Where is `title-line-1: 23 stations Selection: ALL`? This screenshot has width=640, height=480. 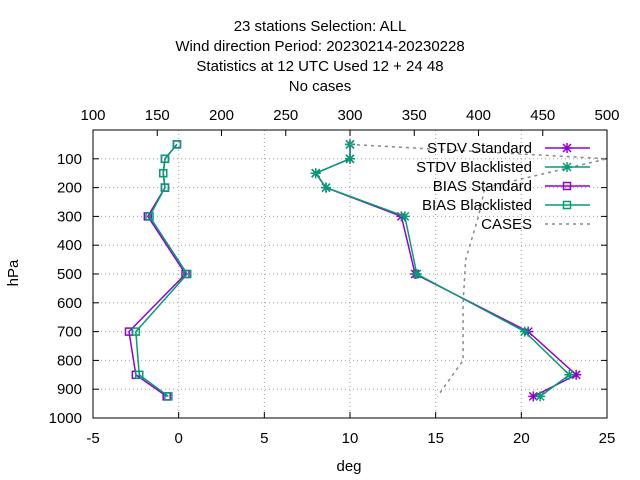
title-line-1: 23 stations Selection: ALL is located at coordinates (320, 26).